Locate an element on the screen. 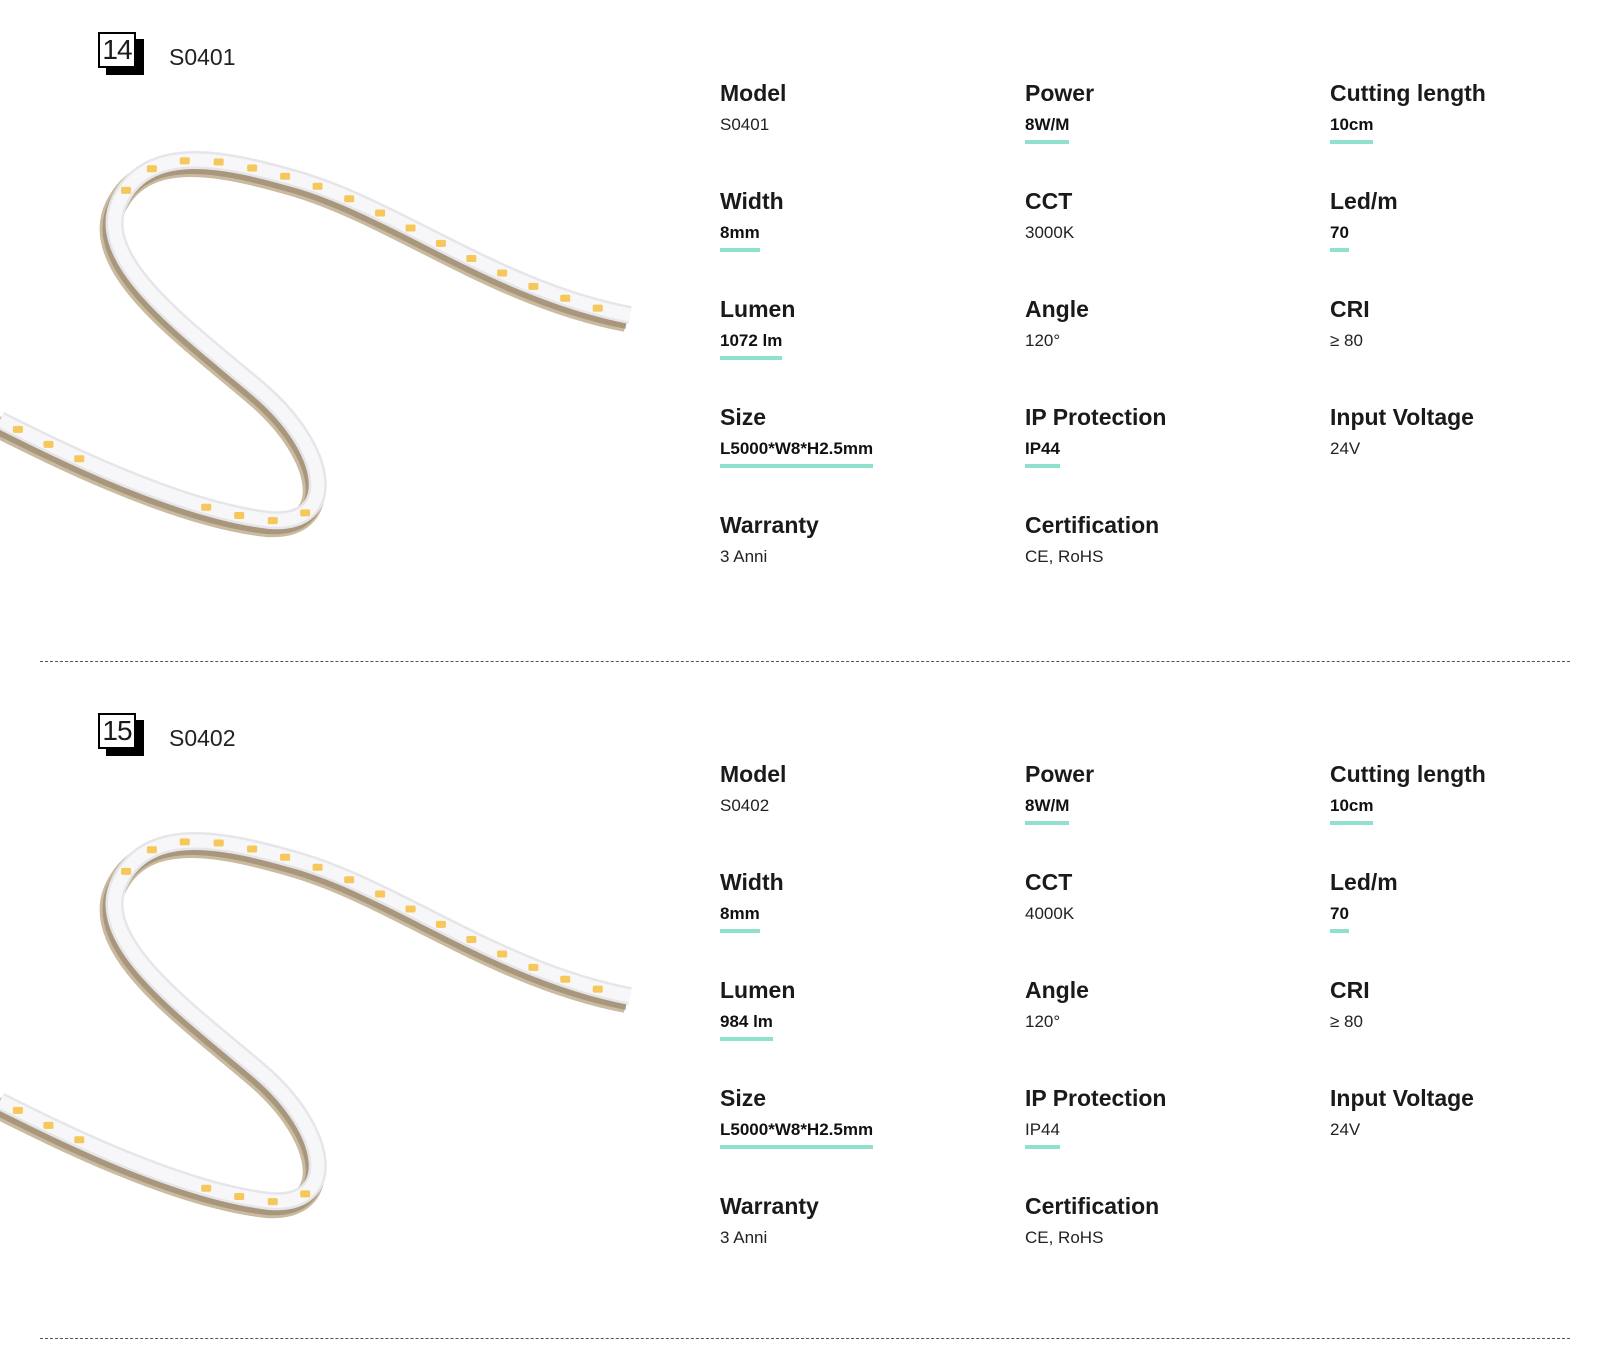  spec-angle: Angle 120° is located at coordinates (1057, 326).